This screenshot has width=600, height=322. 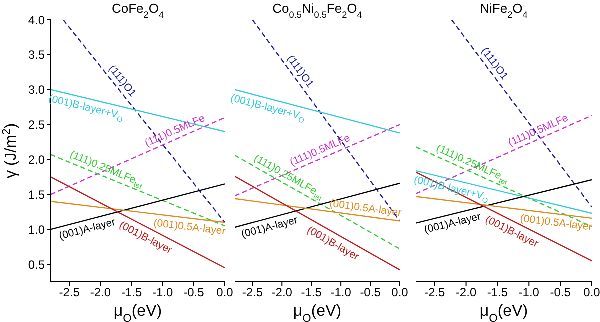 What do you see at coordinates (138, 10) in the screenshot?
I see `chart-title: CoFe$_{2}$O$_{4}$` at bounding box center [138, 10].